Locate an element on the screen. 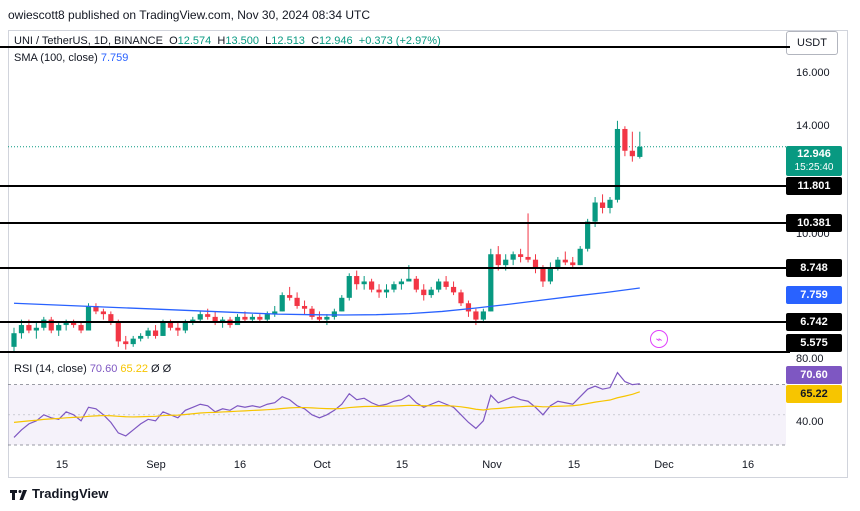  tradingview-logo-icon is located at coordinates (18, 494).